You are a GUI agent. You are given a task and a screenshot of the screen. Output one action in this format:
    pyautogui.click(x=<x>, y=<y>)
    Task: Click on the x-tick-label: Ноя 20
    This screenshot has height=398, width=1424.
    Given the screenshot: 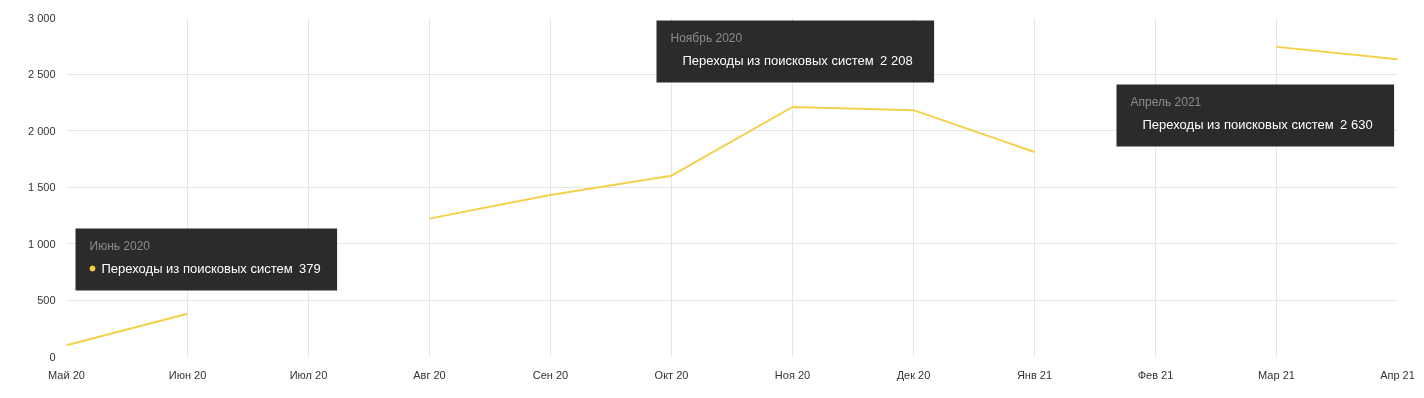 What is the action you would take?
    pyautogui.click(x=792, y=374)
    